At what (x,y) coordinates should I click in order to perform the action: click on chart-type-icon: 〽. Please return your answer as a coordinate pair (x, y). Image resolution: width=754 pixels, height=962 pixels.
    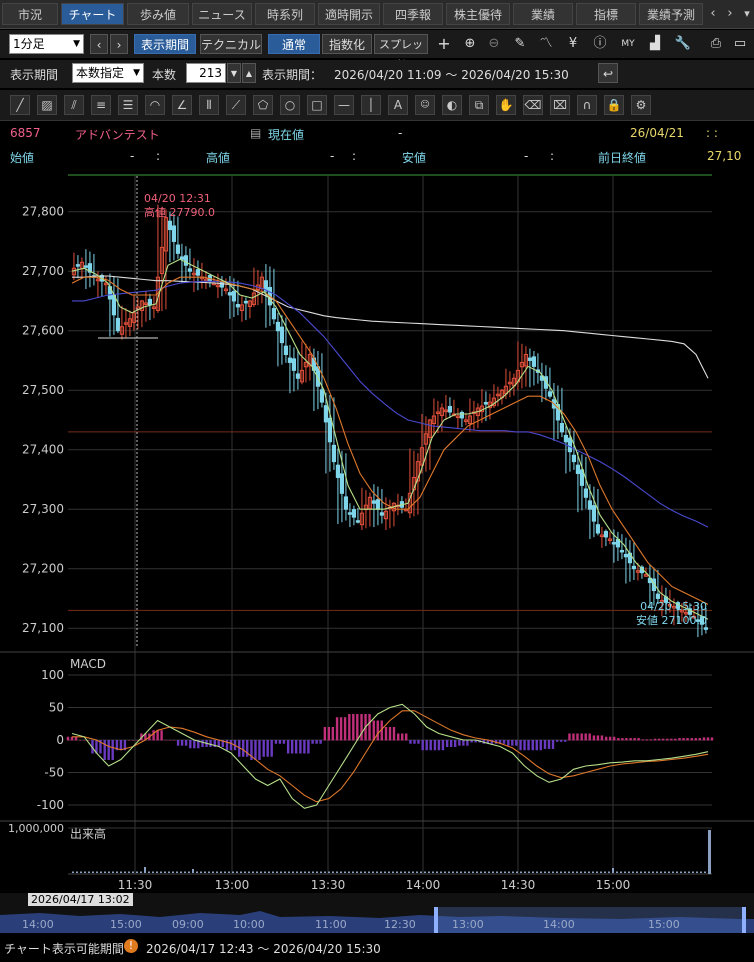
    Looking at the image, I should click on (546, 43).